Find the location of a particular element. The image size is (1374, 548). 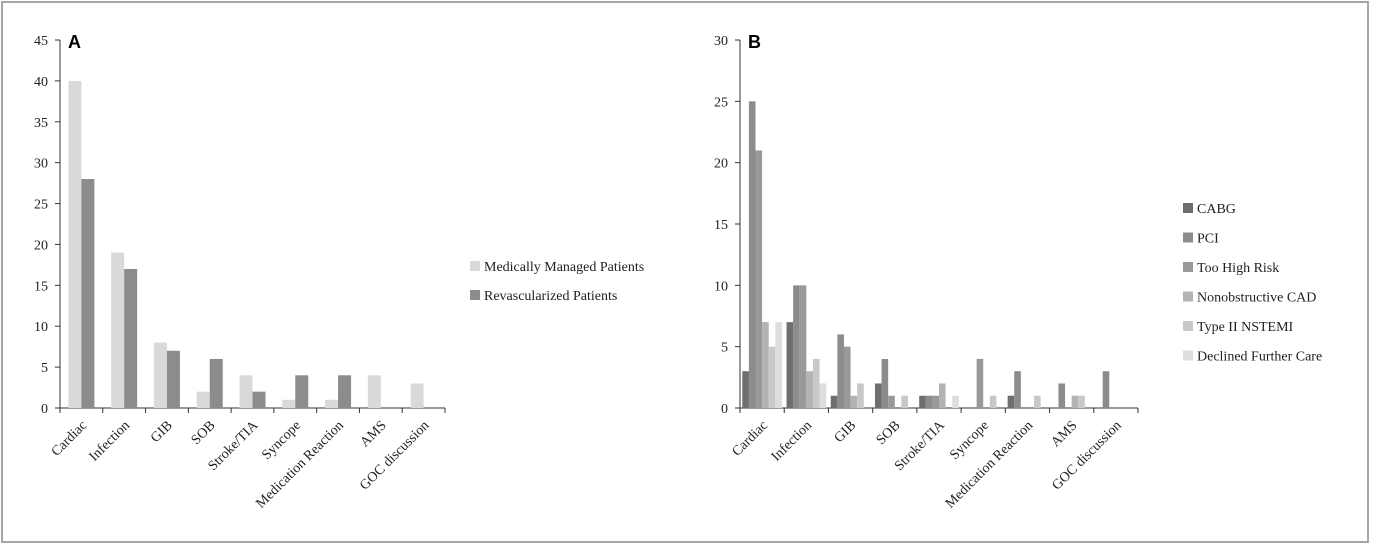

bar-too-high-risk-gib is located at coordinates (847, 377).